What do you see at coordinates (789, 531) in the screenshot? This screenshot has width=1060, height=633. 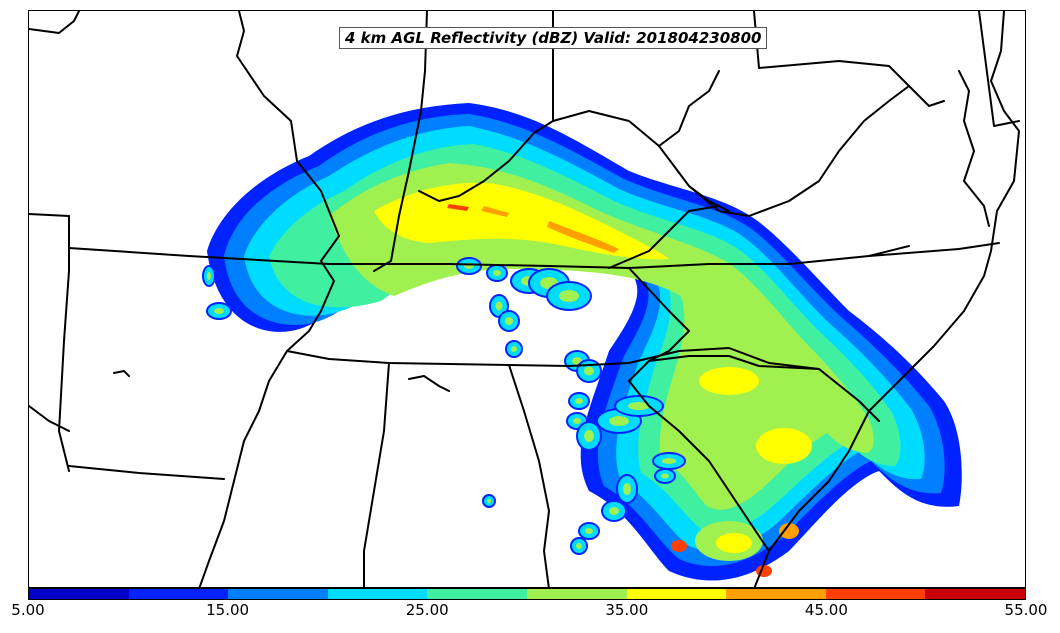 I see `echo-cell-orange` at bounding box center [789, 531].